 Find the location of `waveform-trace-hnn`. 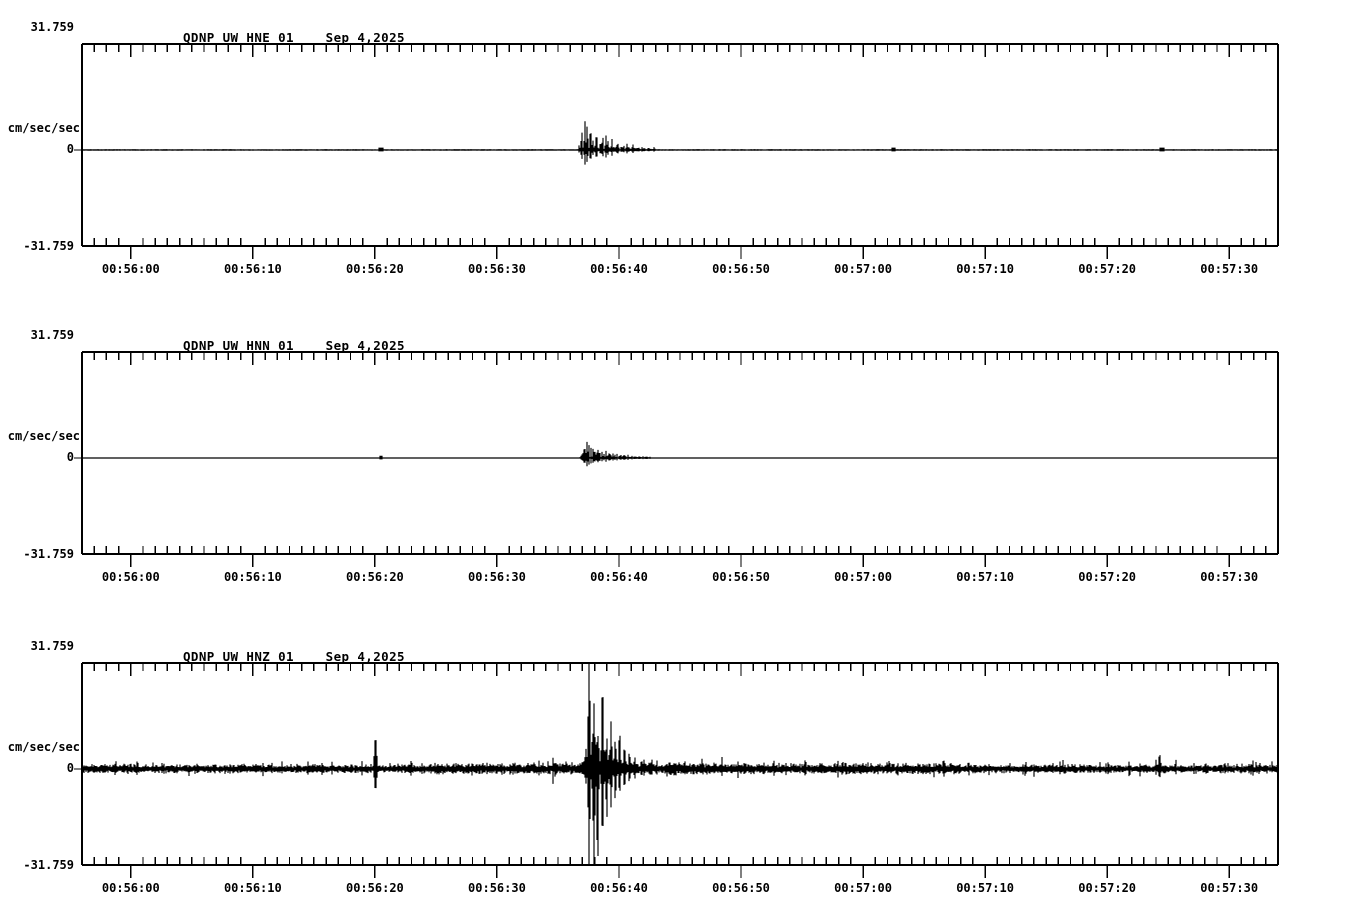

waveform-trace-hnn is located at coordinates (680, 454).